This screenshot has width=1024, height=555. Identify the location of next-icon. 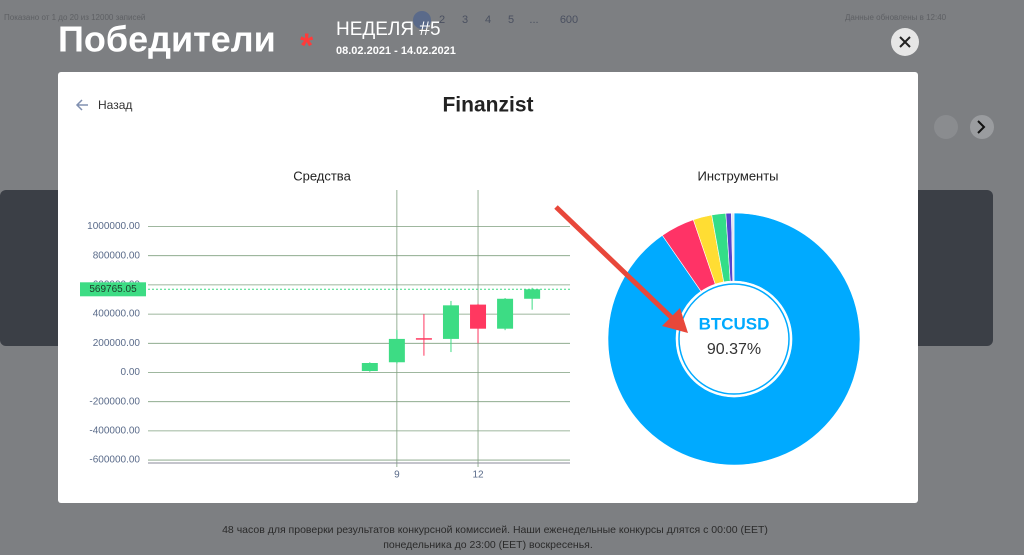
(981, 127).